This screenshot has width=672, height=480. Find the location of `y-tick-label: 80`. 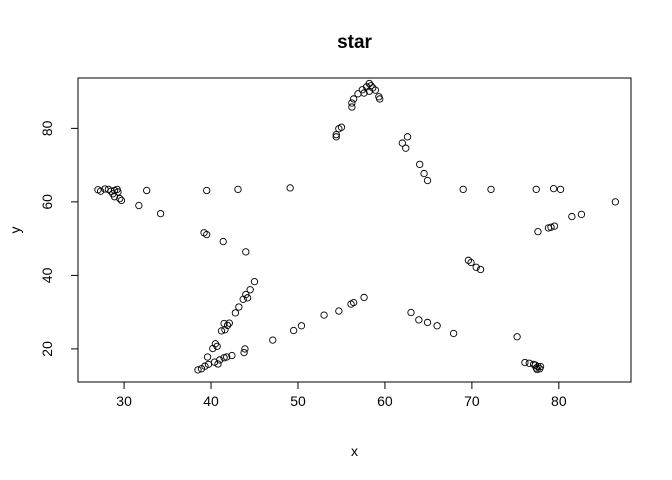

y-tick-label: 80 is located at coordinates (47, 128).